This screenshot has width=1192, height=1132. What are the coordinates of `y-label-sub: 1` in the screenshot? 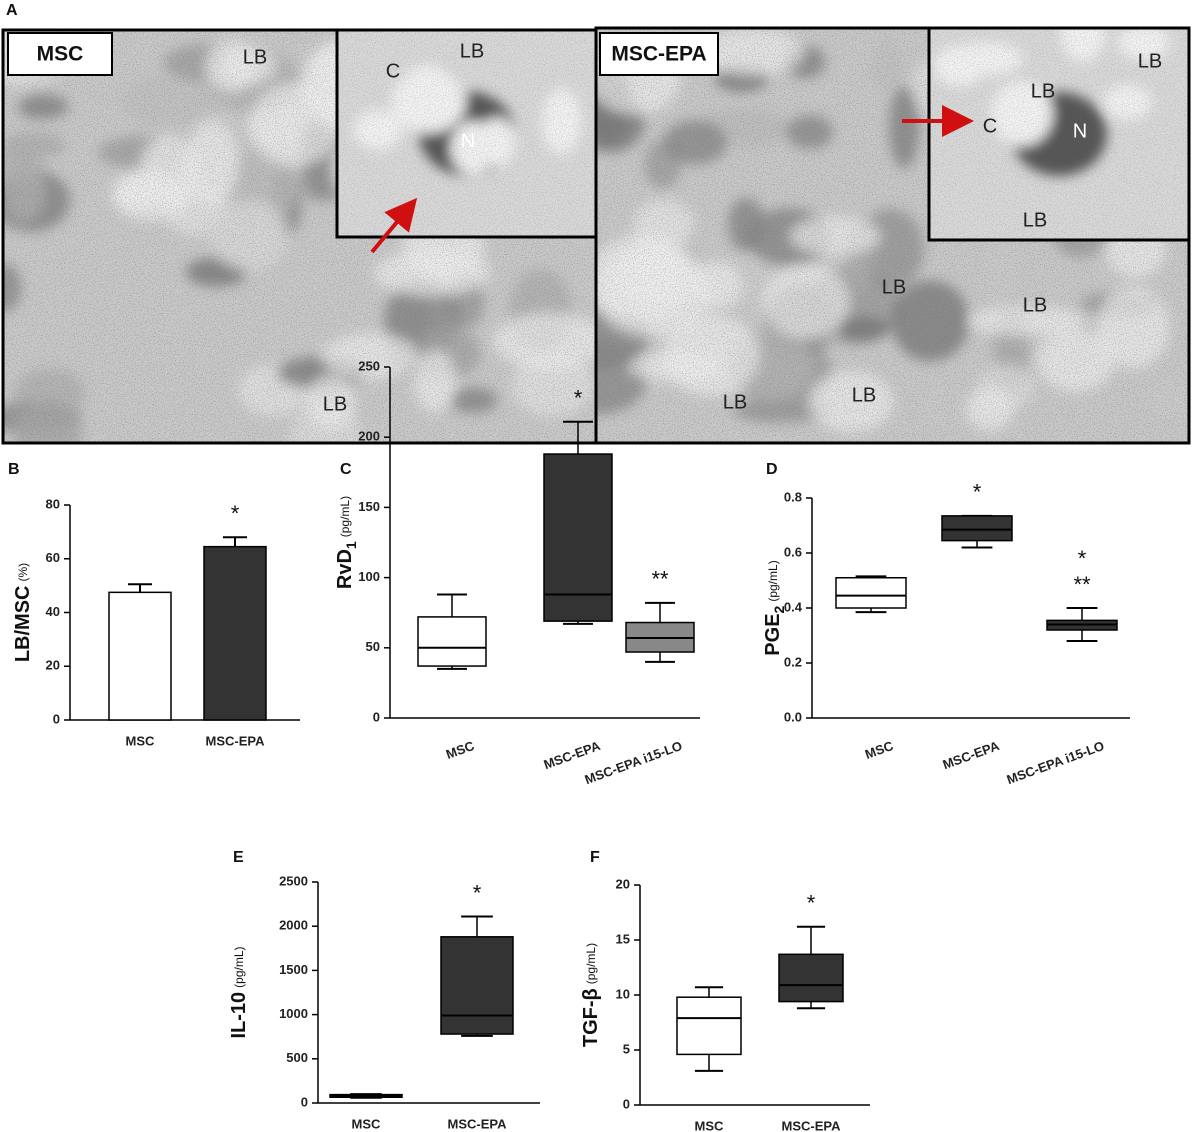 It's located at (351, 545).